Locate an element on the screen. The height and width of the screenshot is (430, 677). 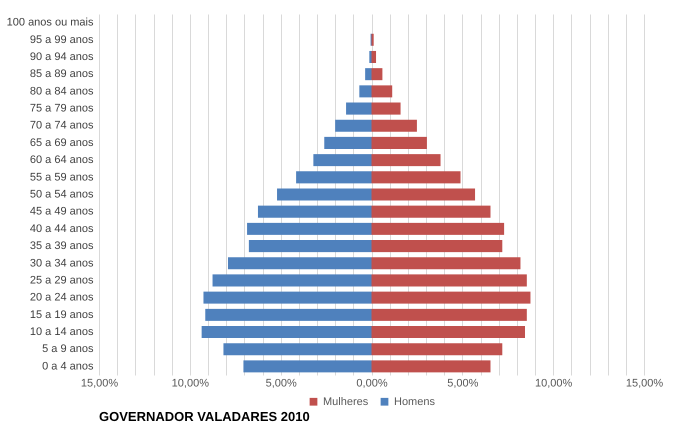
y-tick-label: 100 anos ou mais is located at coordinates (50, 22).